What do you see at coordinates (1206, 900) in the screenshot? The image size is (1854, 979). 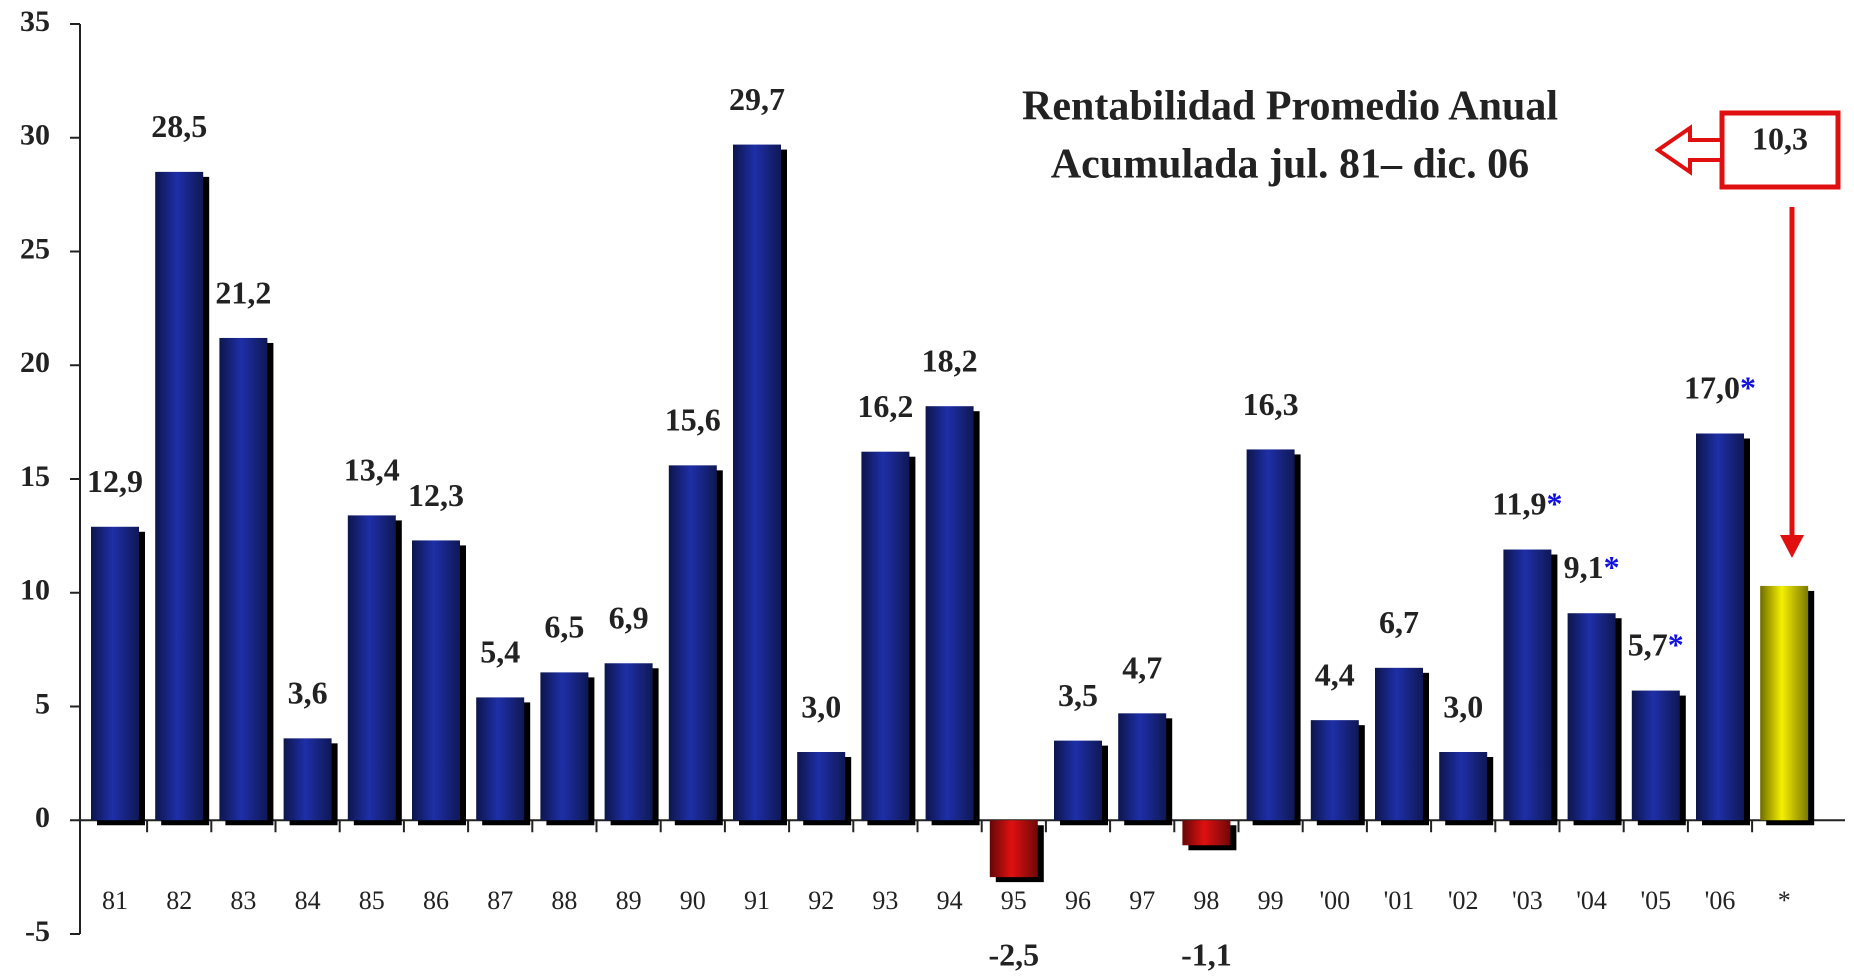 I see `x-tick-label: 98` at bounding box center [1206, 900].